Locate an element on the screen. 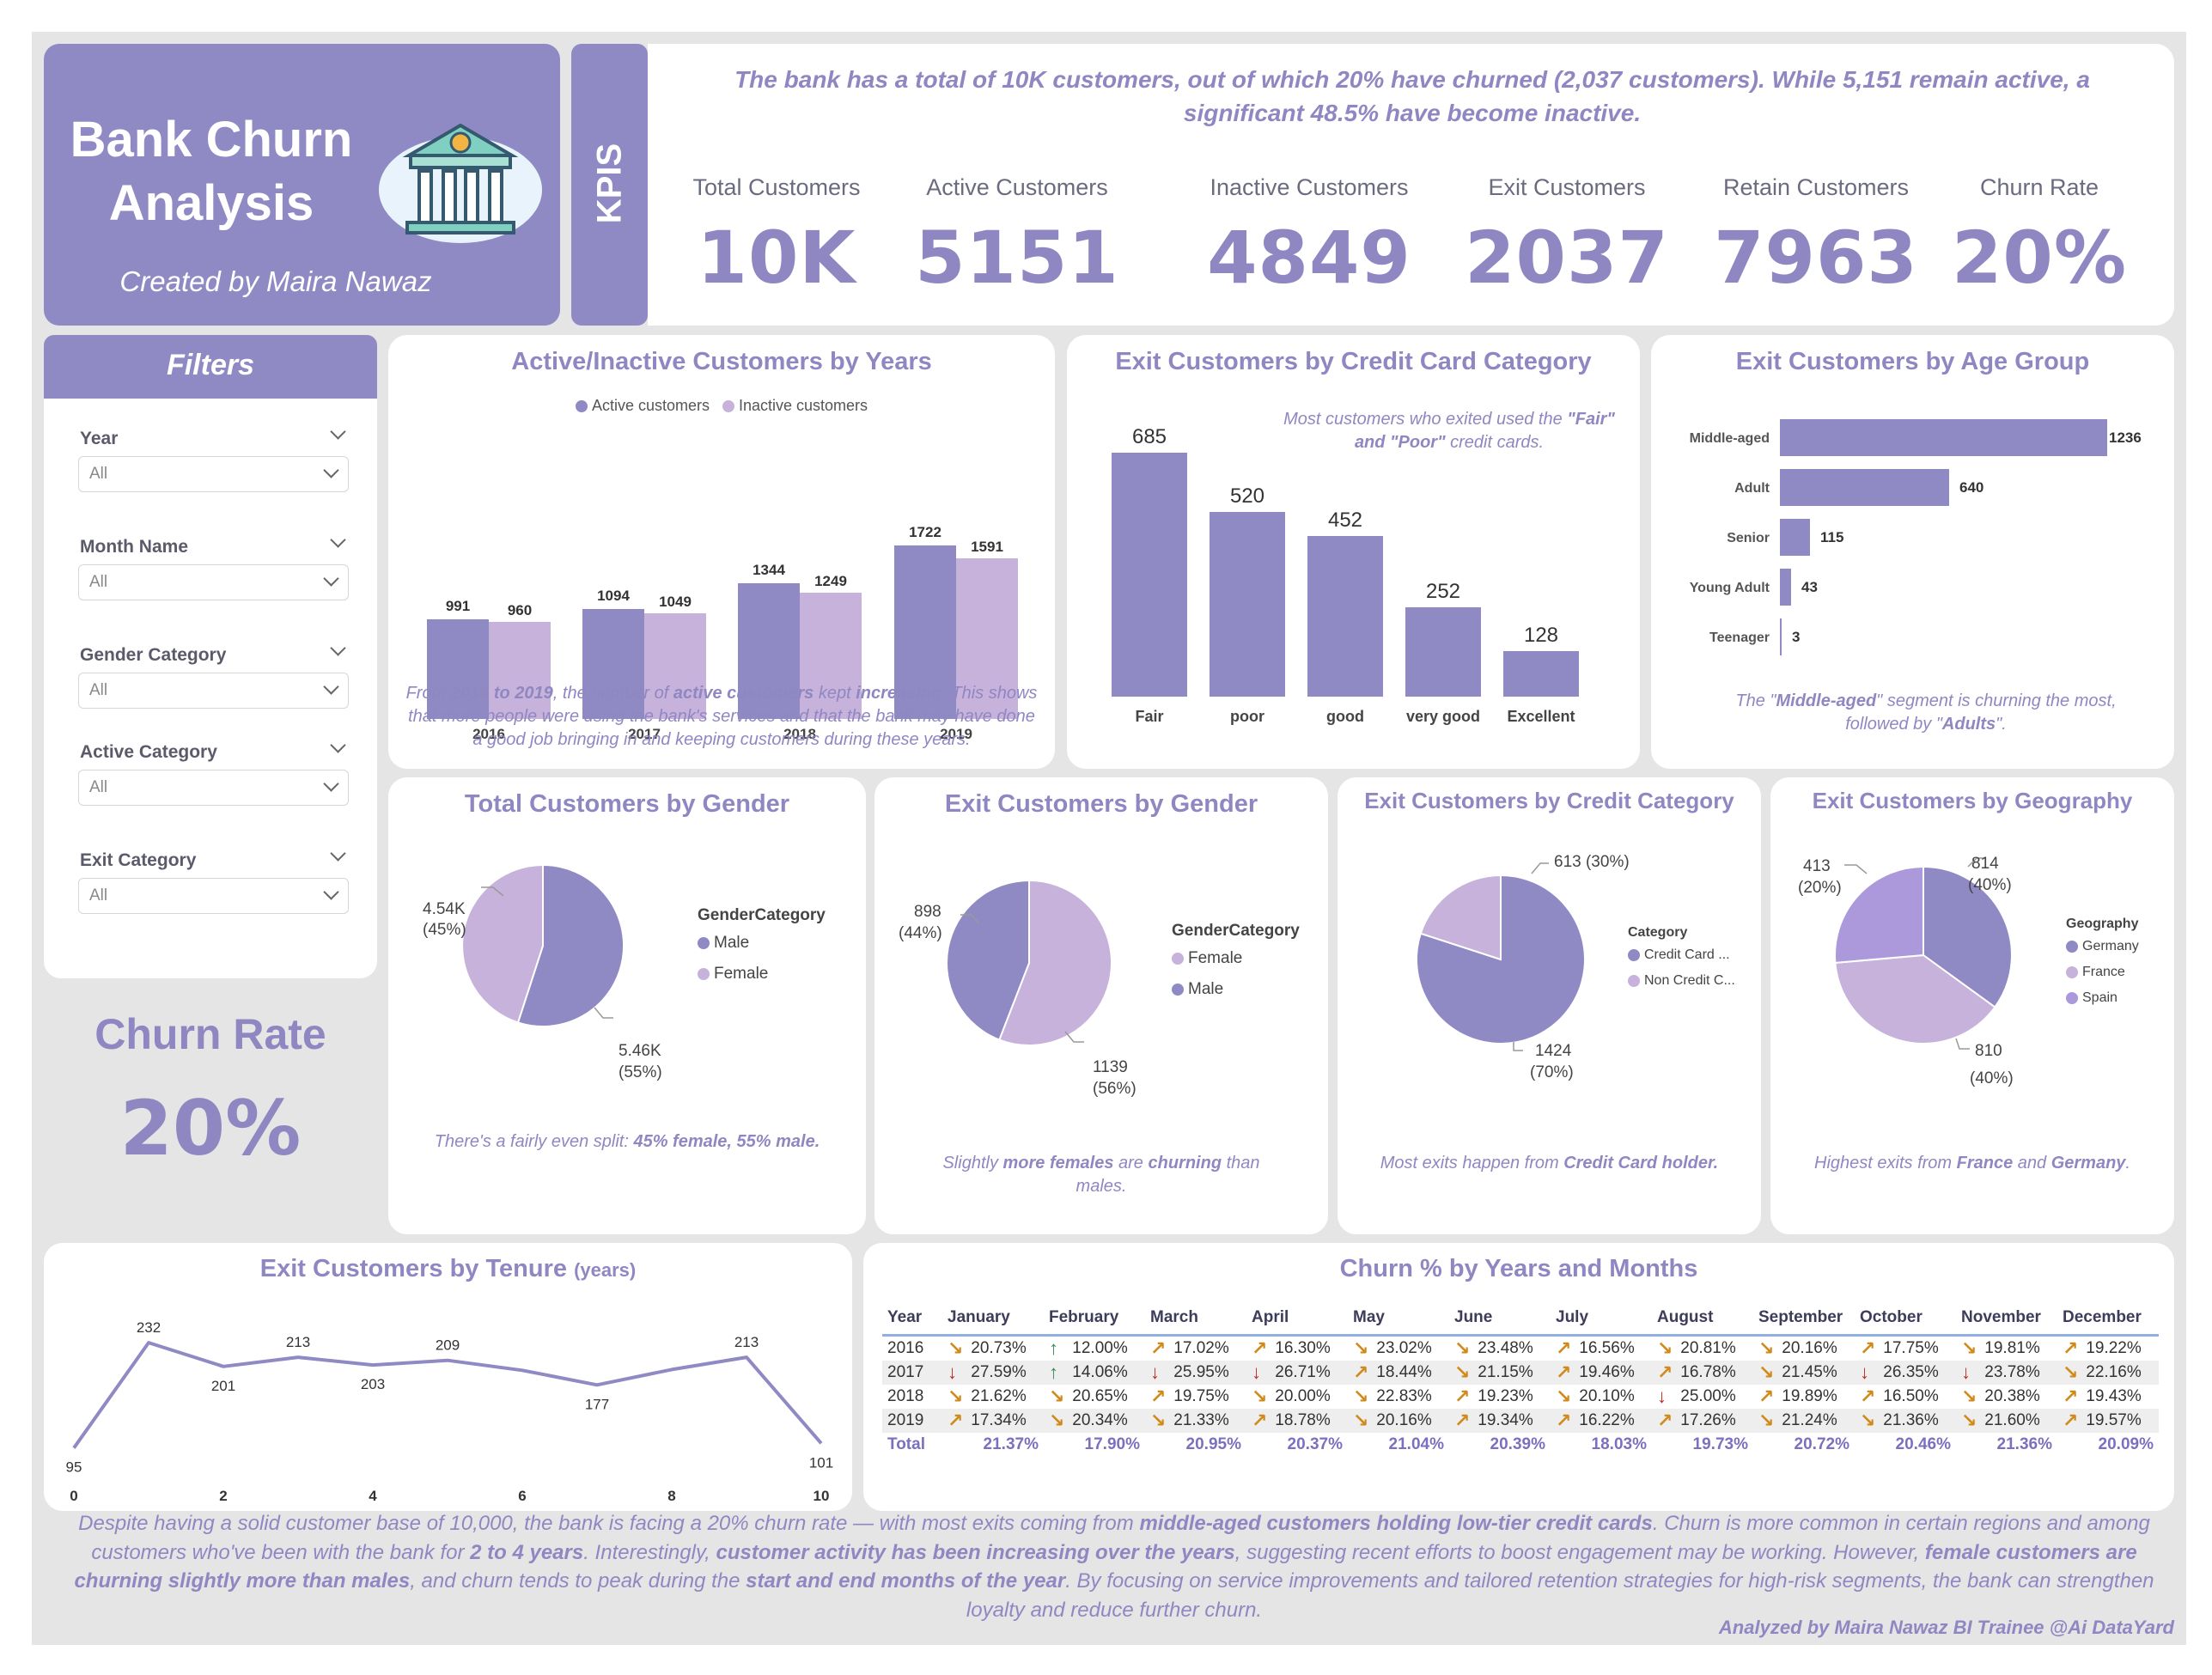 The height and width of the screenshot is (1675, 2212). note-bold: Credit Card holder. is located at coordinates (1641, 1163).